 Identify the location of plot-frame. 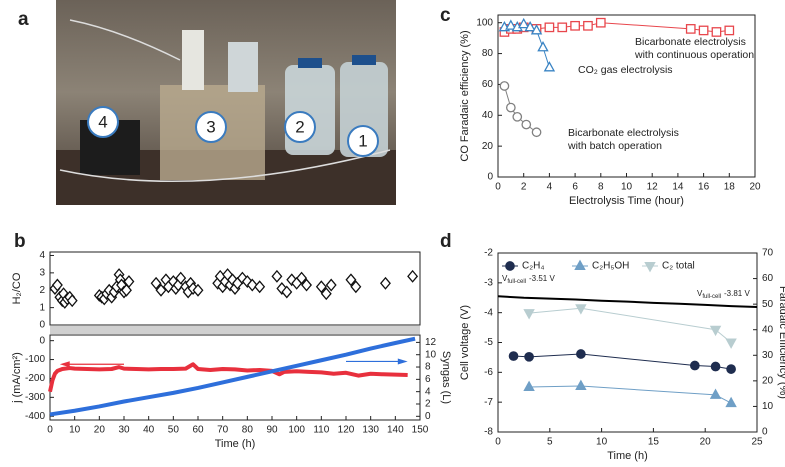
(235, 377).